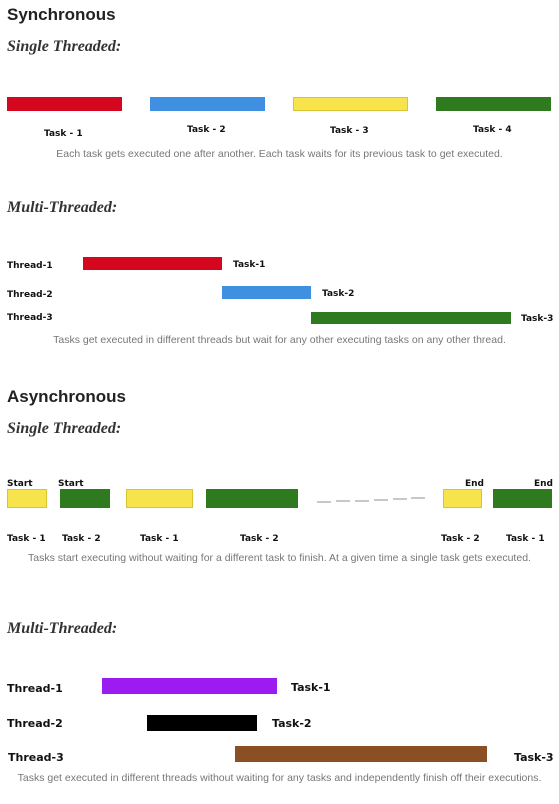 Image resolution: width=559 pixels, height=804 pixels. Describe the element at coordinates (266, 292) in the screenshot. I see `sync-thread-2-bar` at that location.